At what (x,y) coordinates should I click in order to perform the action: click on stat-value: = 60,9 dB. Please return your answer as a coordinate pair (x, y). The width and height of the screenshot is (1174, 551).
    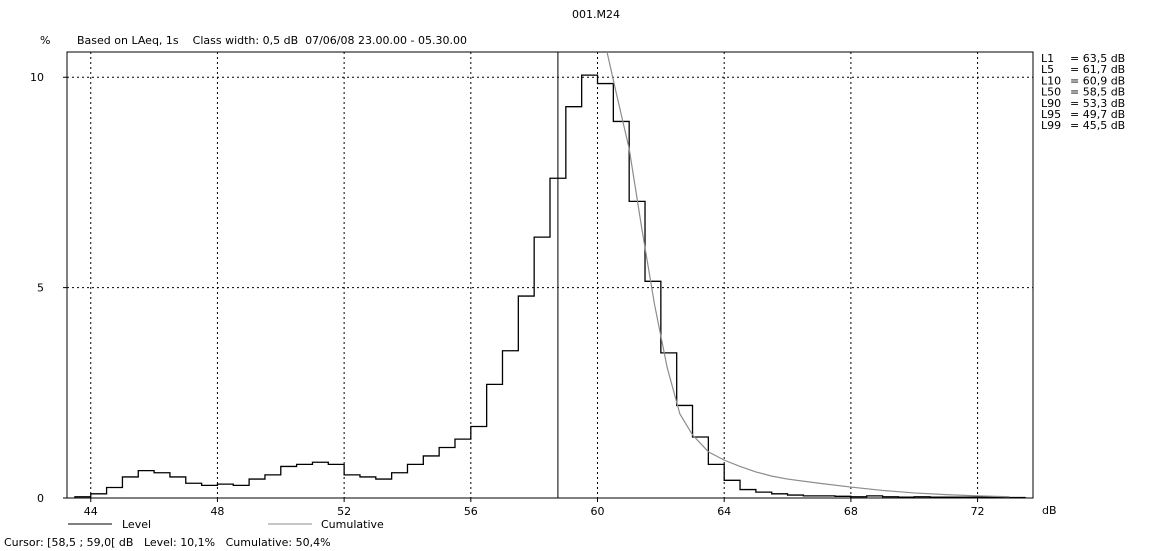
    Looking at the image, I should click on (1097, 80).